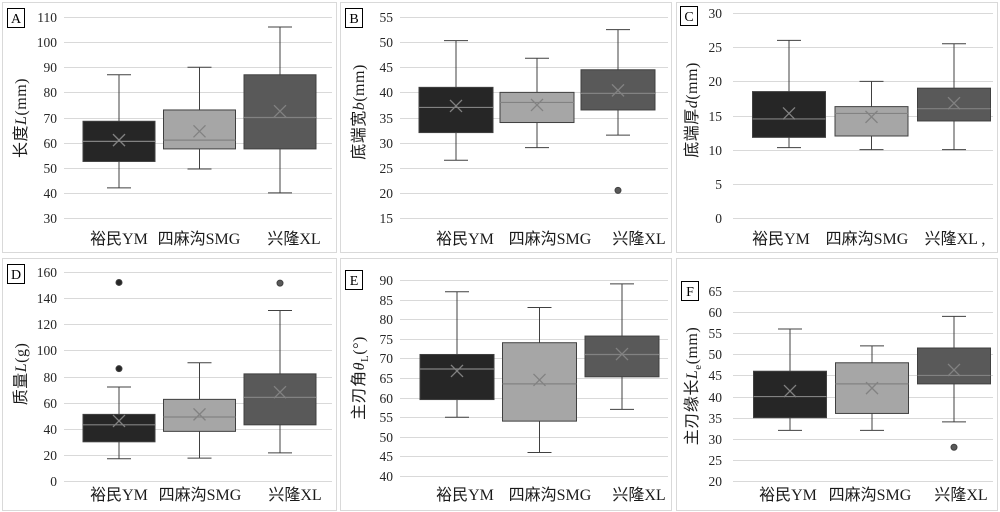 The image size is (1000, 512). What do you see at coordinates (365, 358) in the screenshot?
I see `y-axis-title-subscript: L` at bounding box center [365, 358].